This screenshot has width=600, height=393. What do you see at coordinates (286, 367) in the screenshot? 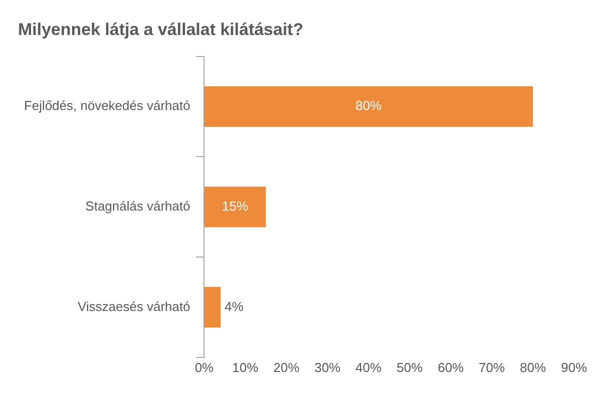
I see `x-tick-label: 20%` at bounding box center [286, 367].